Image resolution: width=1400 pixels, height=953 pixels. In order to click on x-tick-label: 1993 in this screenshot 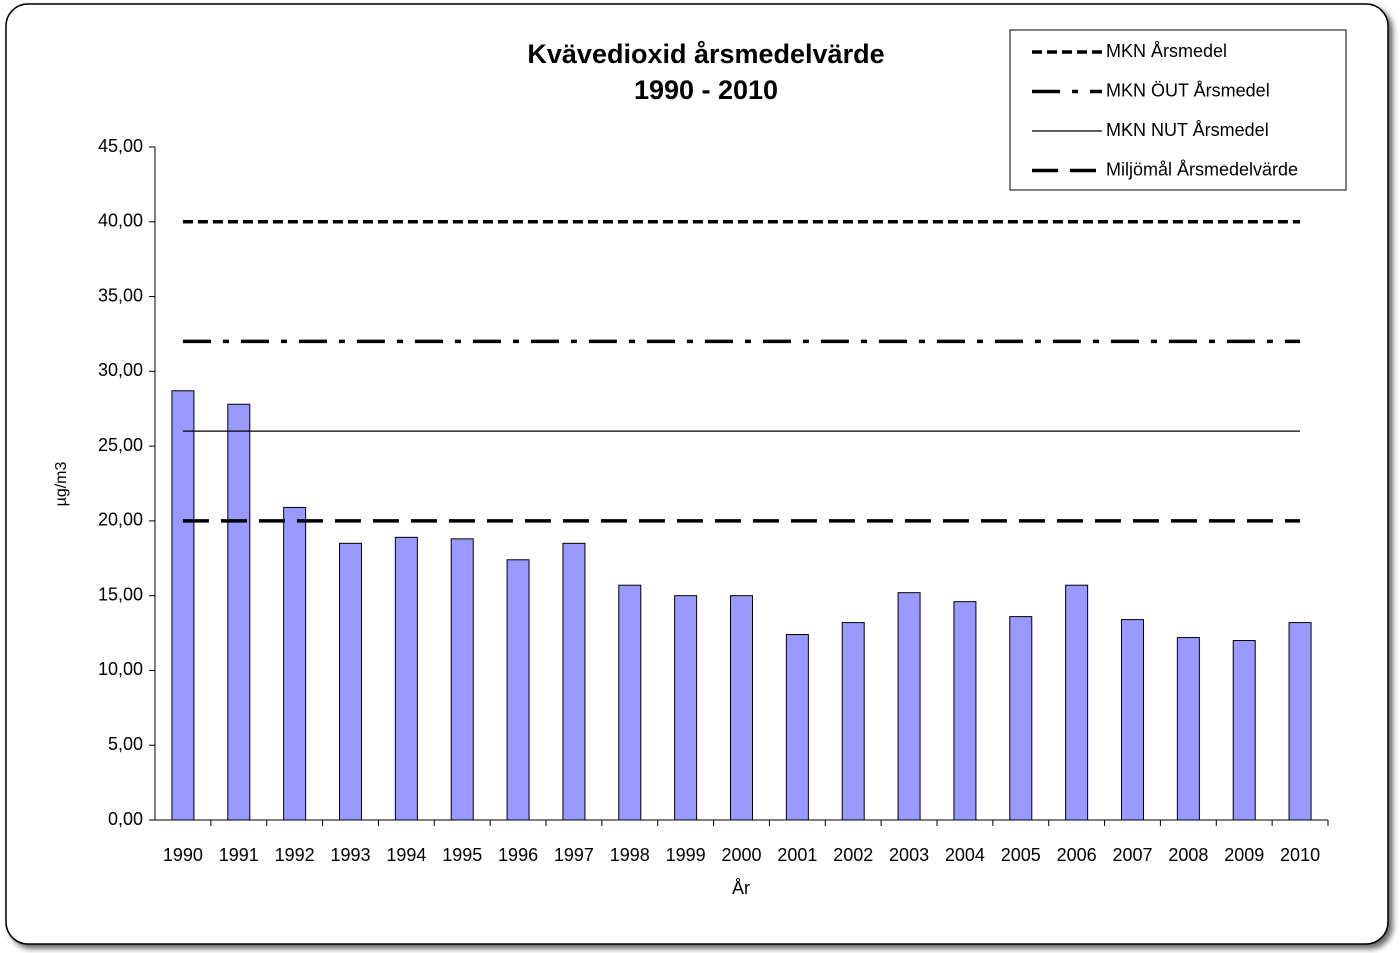, I will do `click(350, 855)`.